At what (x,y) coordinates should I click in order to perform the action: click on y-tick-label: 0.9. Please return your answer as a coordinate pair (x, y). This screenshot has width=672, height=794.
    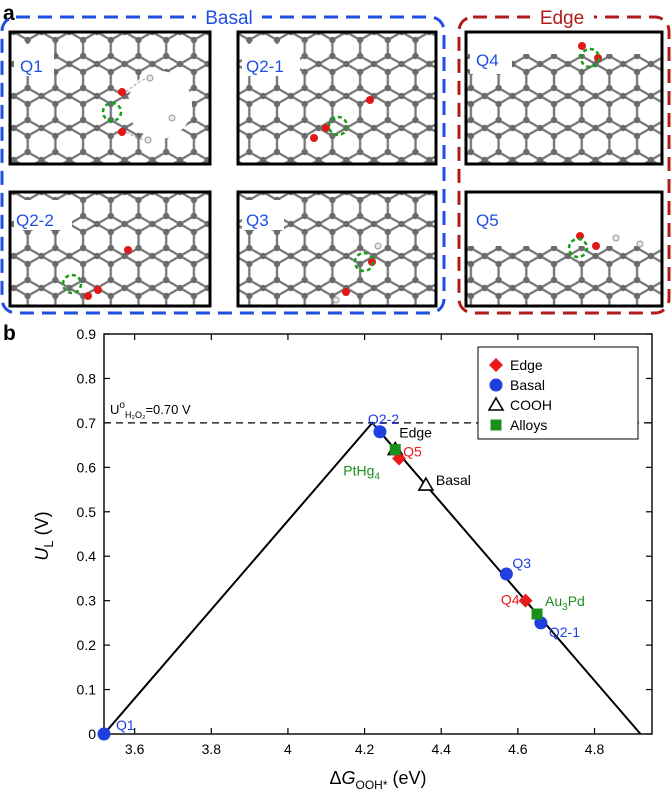
    Looking at the image, I should click on (87, 334).